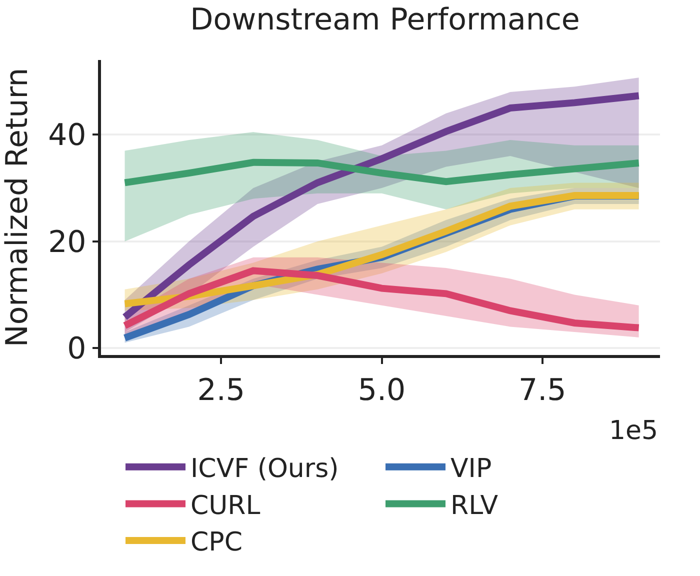 This screenshot has height=576, width=700. Describe the element at coordinates (67, 242) in the screenshot. I see `y-tick-label: 20` at that location.